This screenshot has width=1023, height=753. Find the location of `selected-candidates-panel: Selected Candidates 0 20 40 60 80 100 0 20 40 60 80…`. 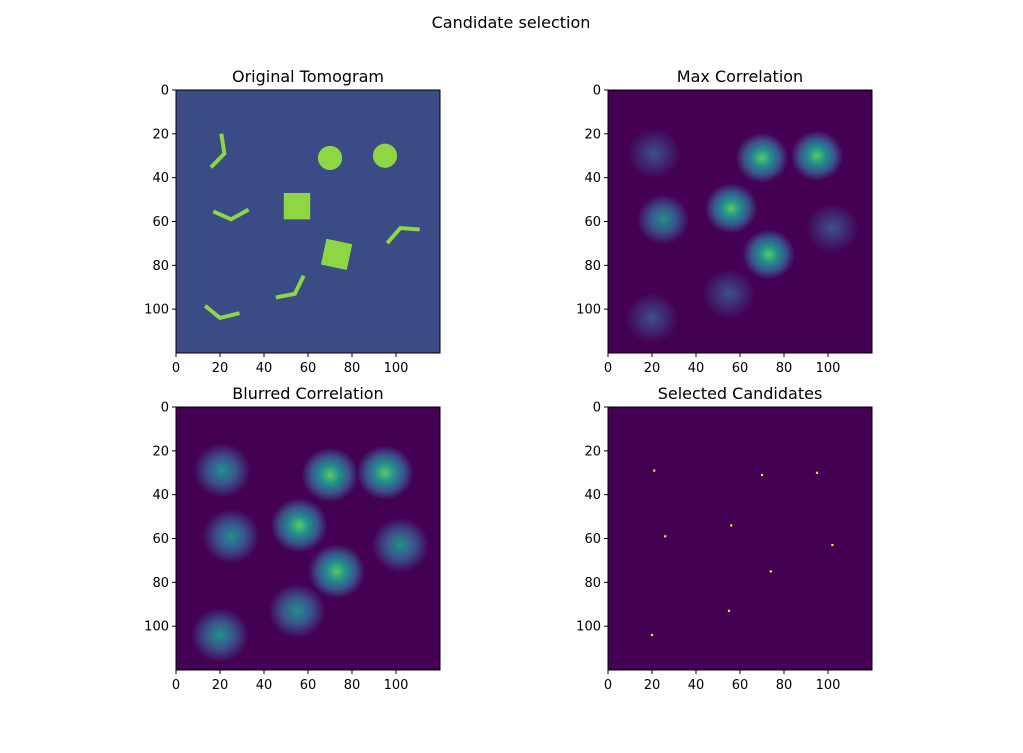

selected-candidates-panel: Selected Candidates 0 20 40 60 80 100 0 20 40 60 80… is located at coordinates (724, 538).